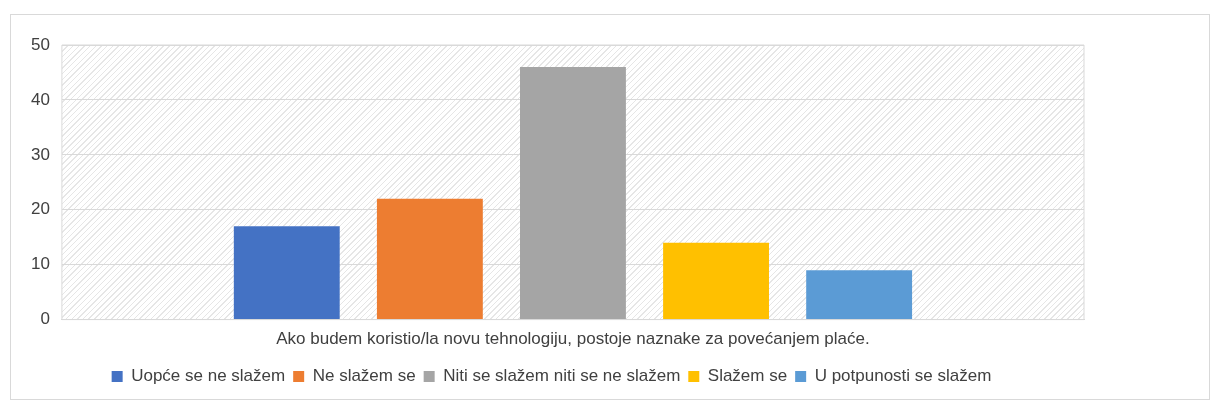 This screenshot has width=1213, height=401. I want to click on y-tick-label: 10, so click(40, 264).